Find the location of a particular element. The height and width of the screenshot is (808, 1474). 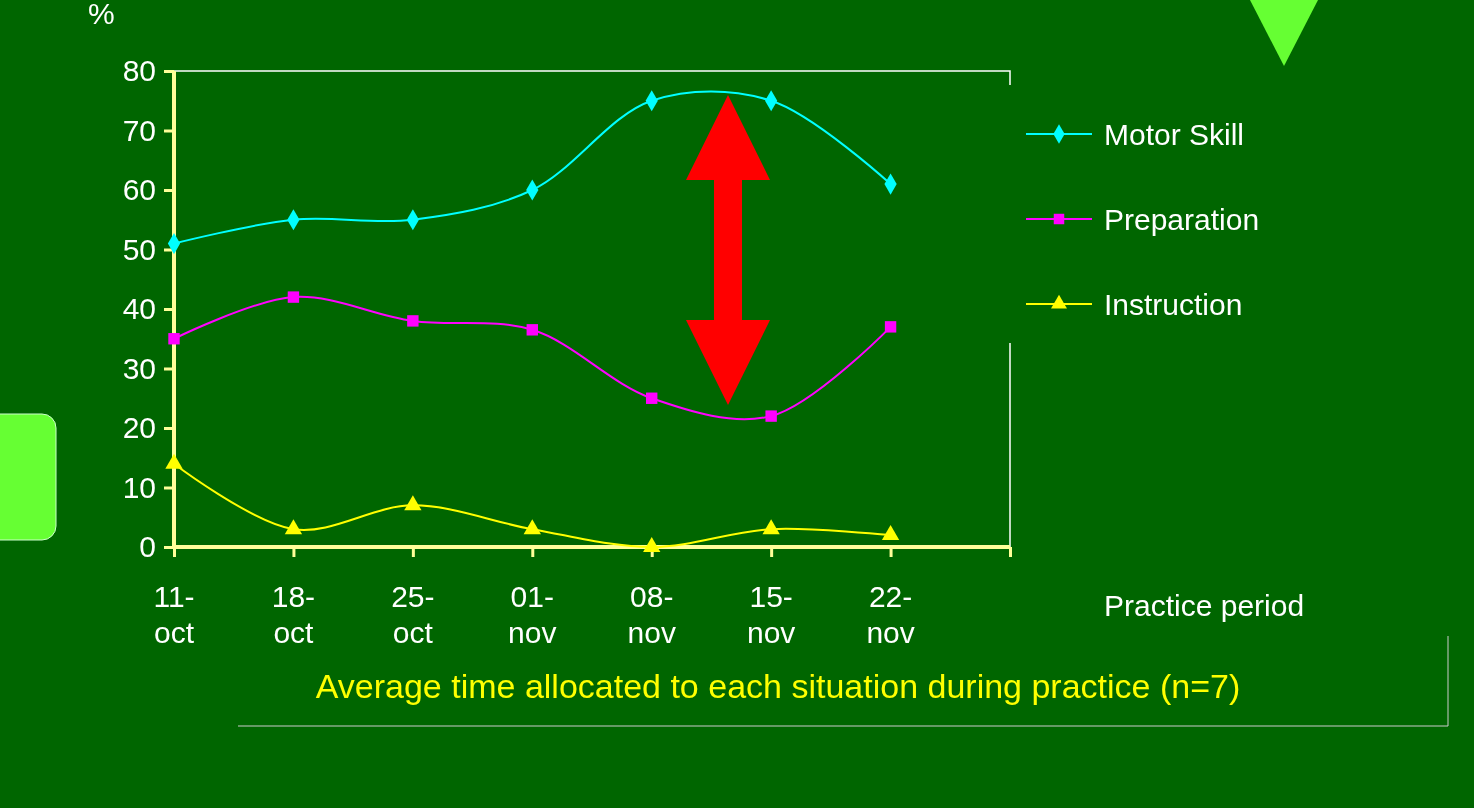

y-tick-label: 10 is located at coordinates (139, 487).